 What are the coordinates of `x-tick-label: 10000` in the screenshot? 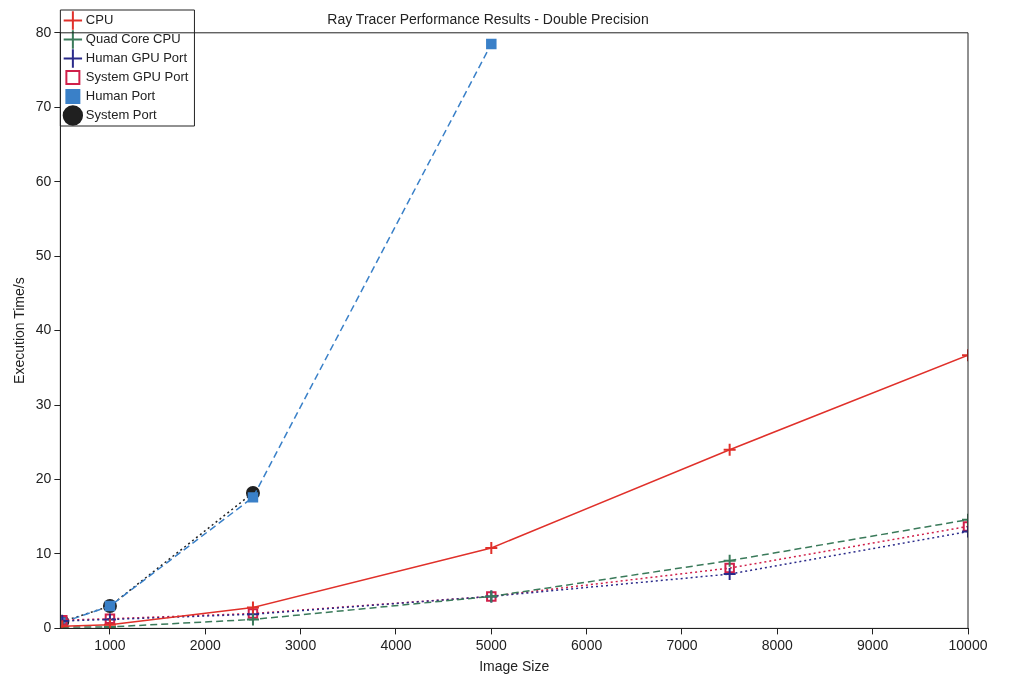 It's located at (968, 644).